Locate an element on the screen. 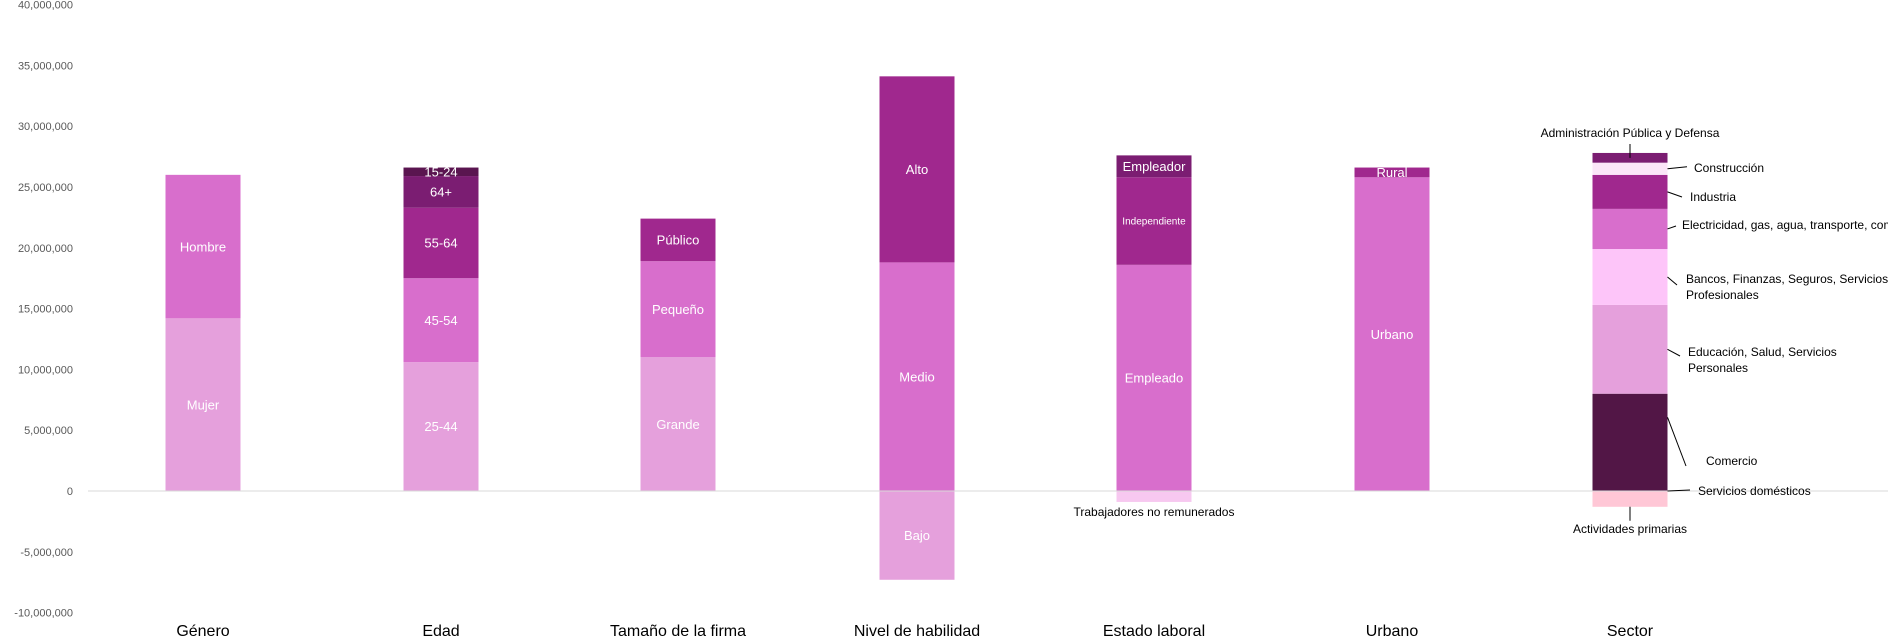 The height and width of the screenshot is (639, 1888). bar-segment-trabajadores-no-remunerados is located at coordinates (1154, 496).